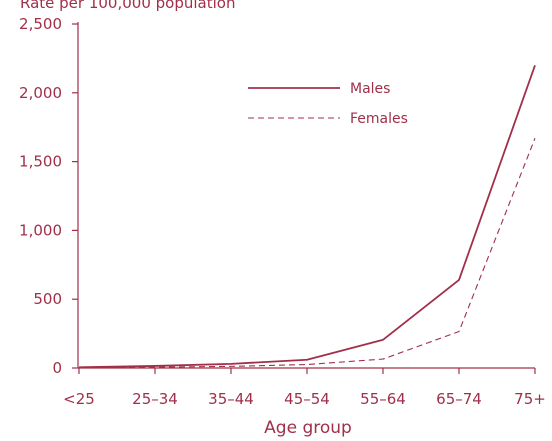 This screenshot has height=441, width=552. What do you see at coordinates (40, 162) in the screenshot?
I see `y-tick-label: 1,500` at bounding box center [40, 162].